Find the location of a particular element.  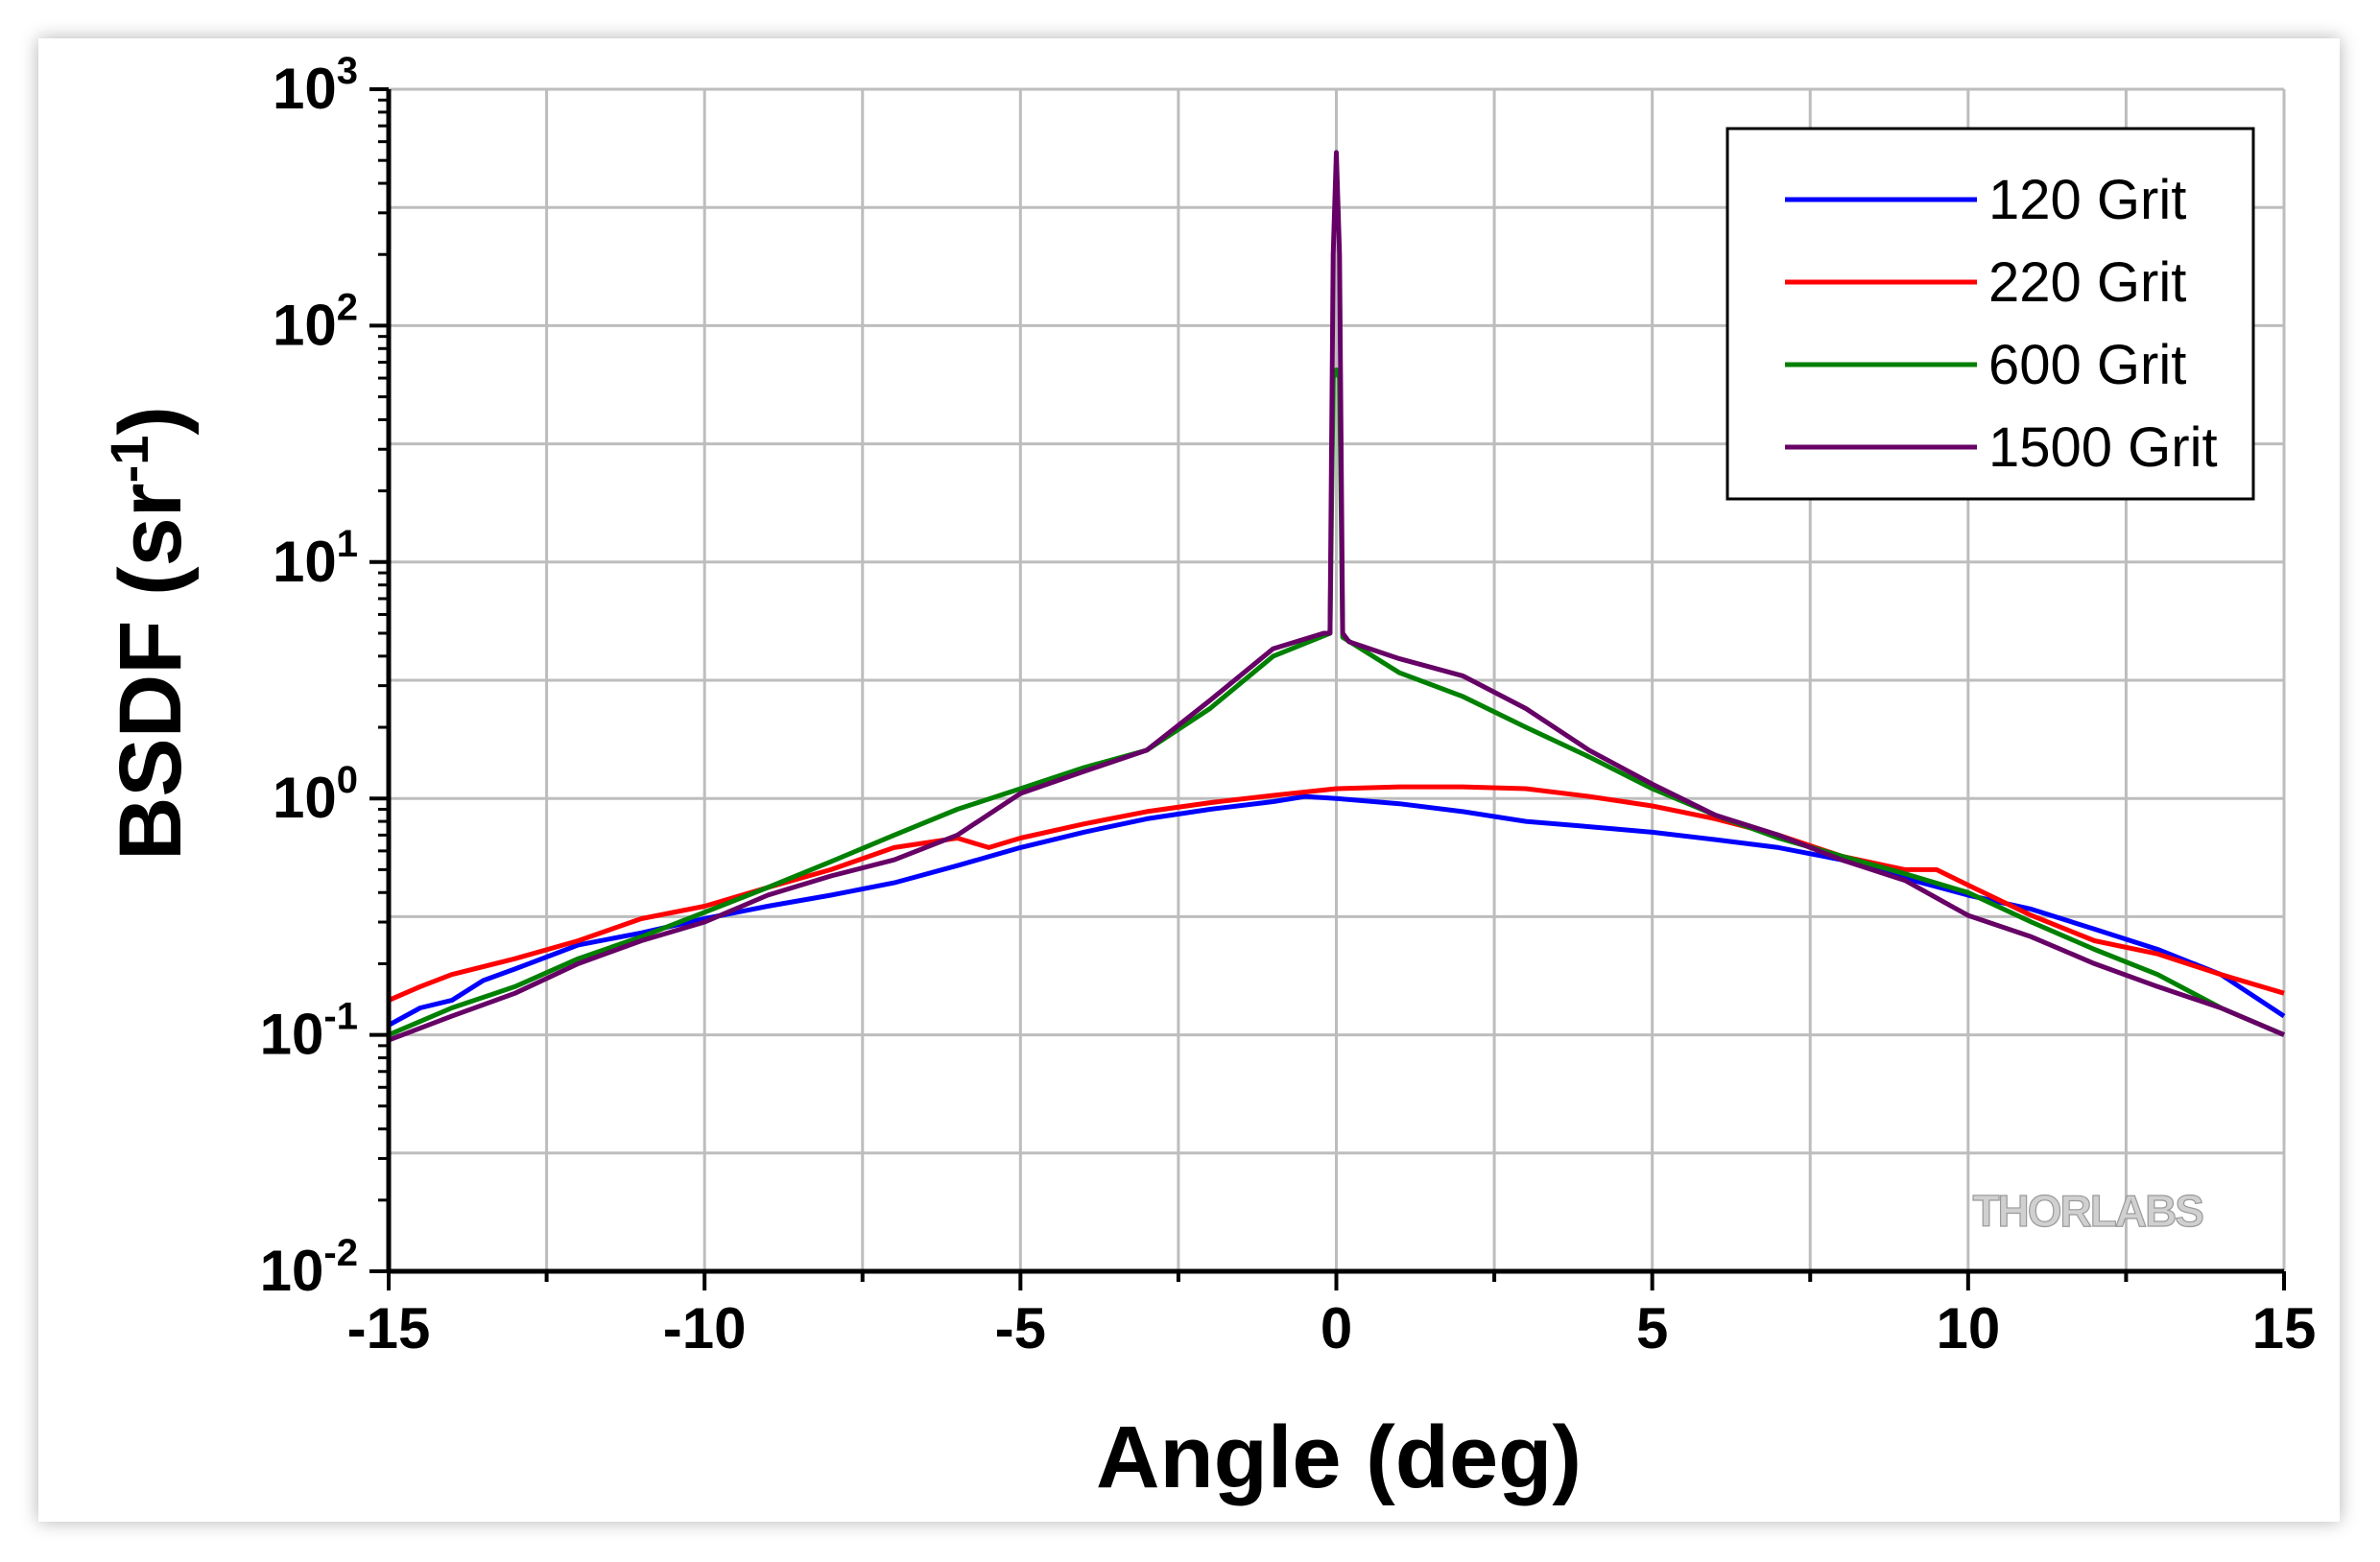

y-tick-label: 10⁻² is located at coordinates (309, 1267).